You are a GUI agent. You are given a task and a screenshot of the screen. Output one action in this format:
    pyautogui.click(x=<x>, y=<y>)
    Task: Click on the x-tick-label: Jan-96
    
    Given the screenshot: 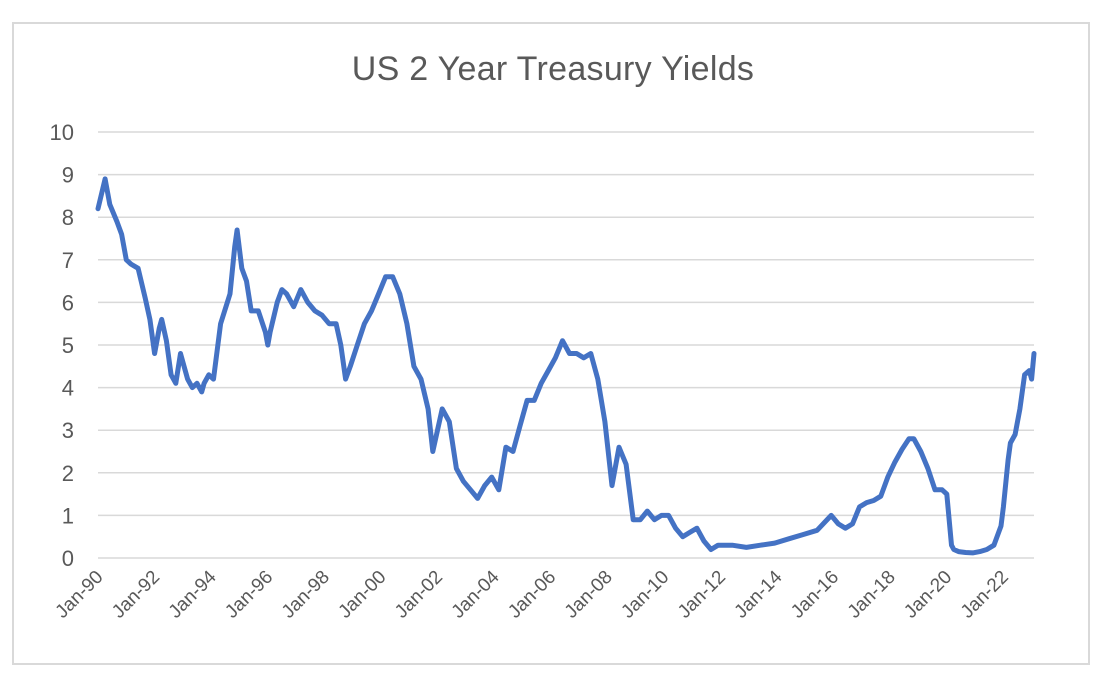 What is the action you would take?
    pyautogui.click(x=249, y=595)
    